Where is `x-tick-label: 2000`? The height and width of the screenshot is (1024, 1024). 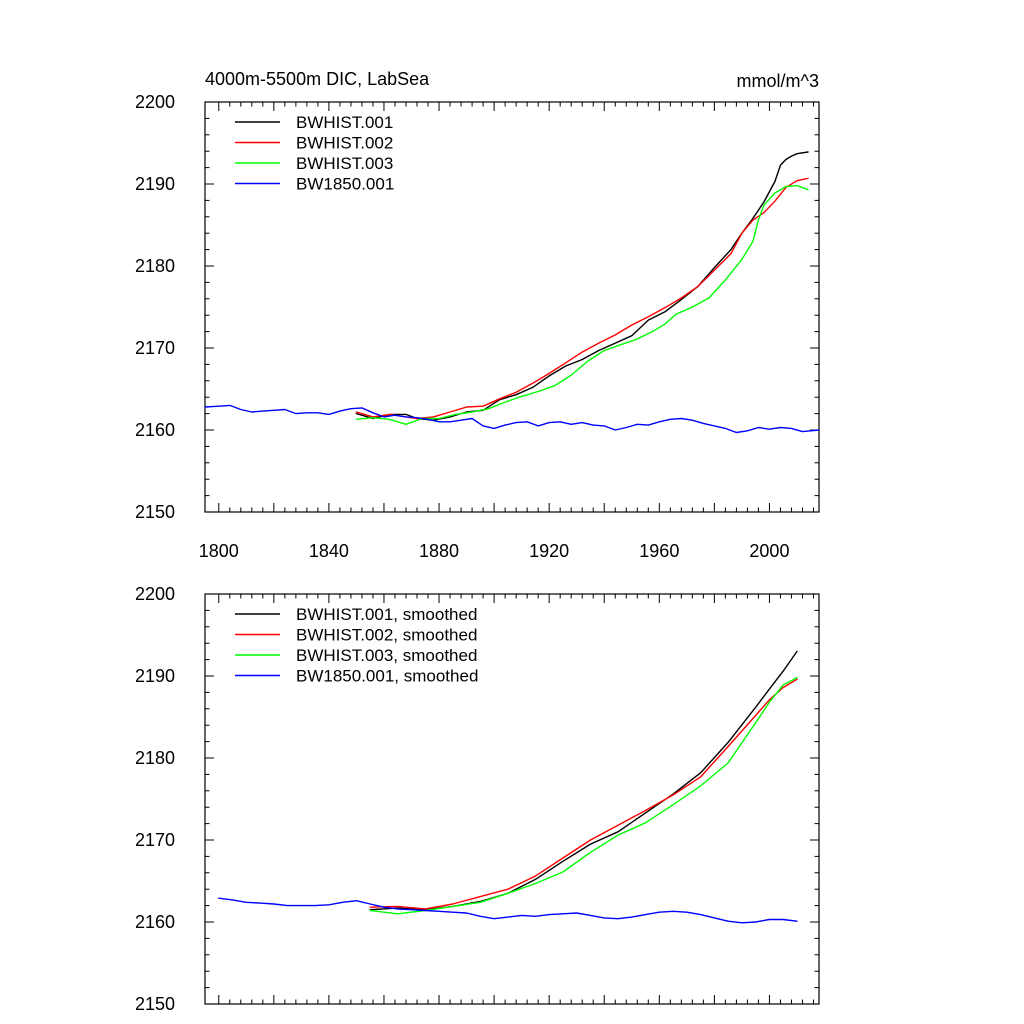
x-tick-label: 2000 is located at coordinates (769, 551).